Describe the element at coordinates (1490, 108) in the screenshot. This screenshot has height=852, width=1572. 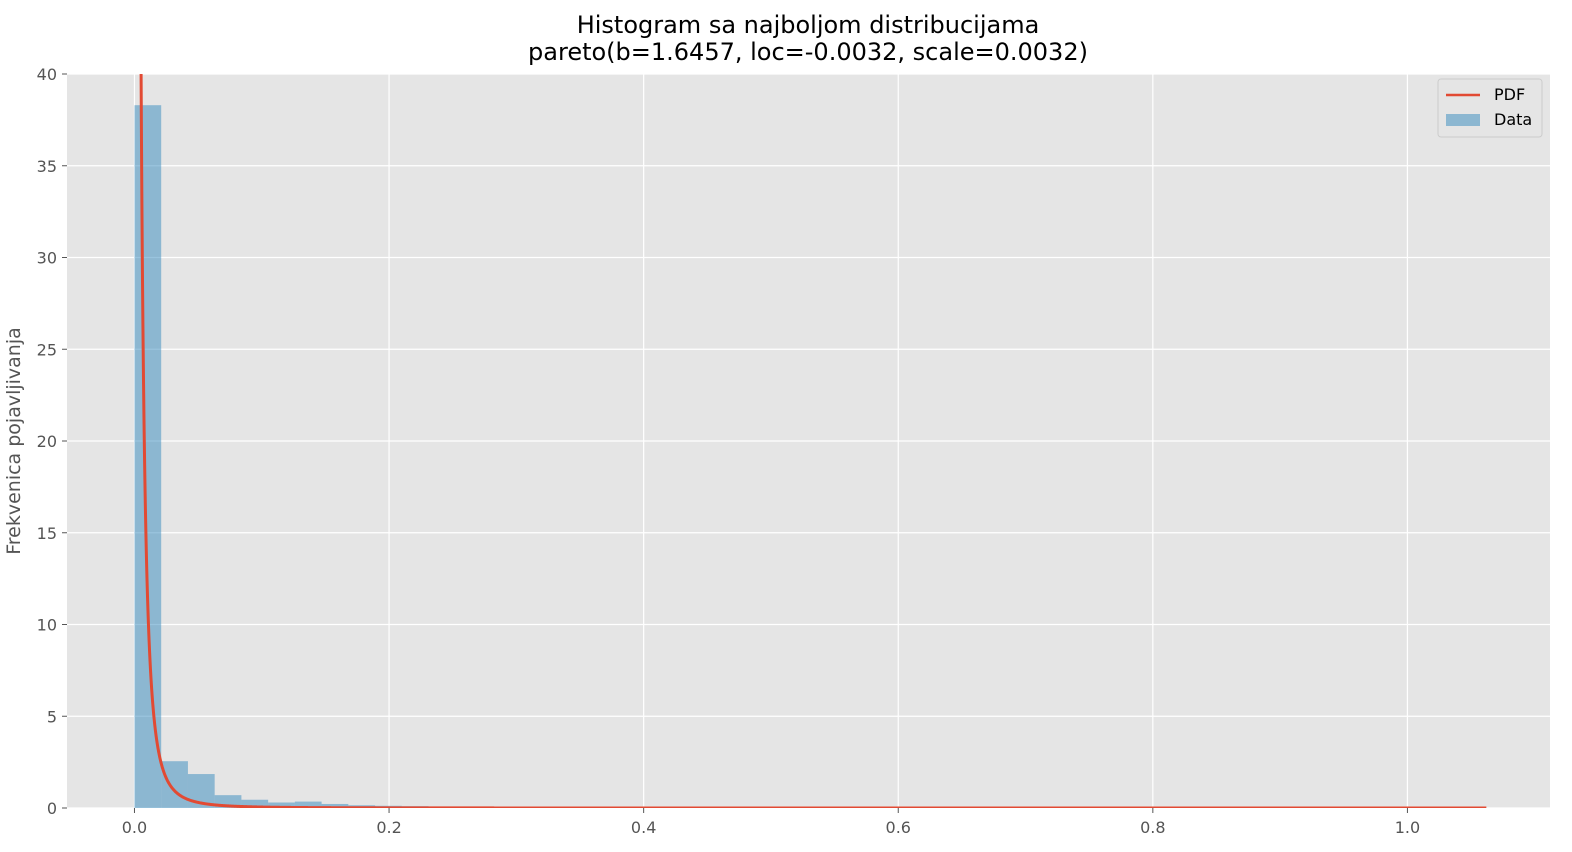
I see `legend: PDF Data` at that location.